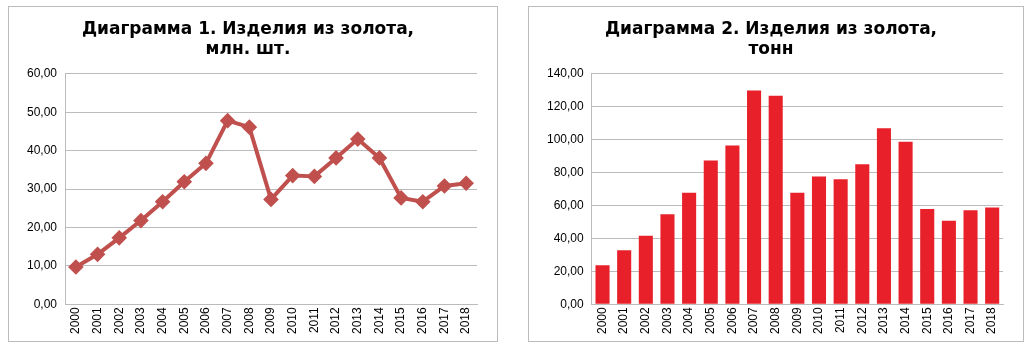 This screenshot has height=347, width=1031. Describe the element at coordinates (566, 138) in the screenshot. I see `y-tick-label: 100,00` at that location.